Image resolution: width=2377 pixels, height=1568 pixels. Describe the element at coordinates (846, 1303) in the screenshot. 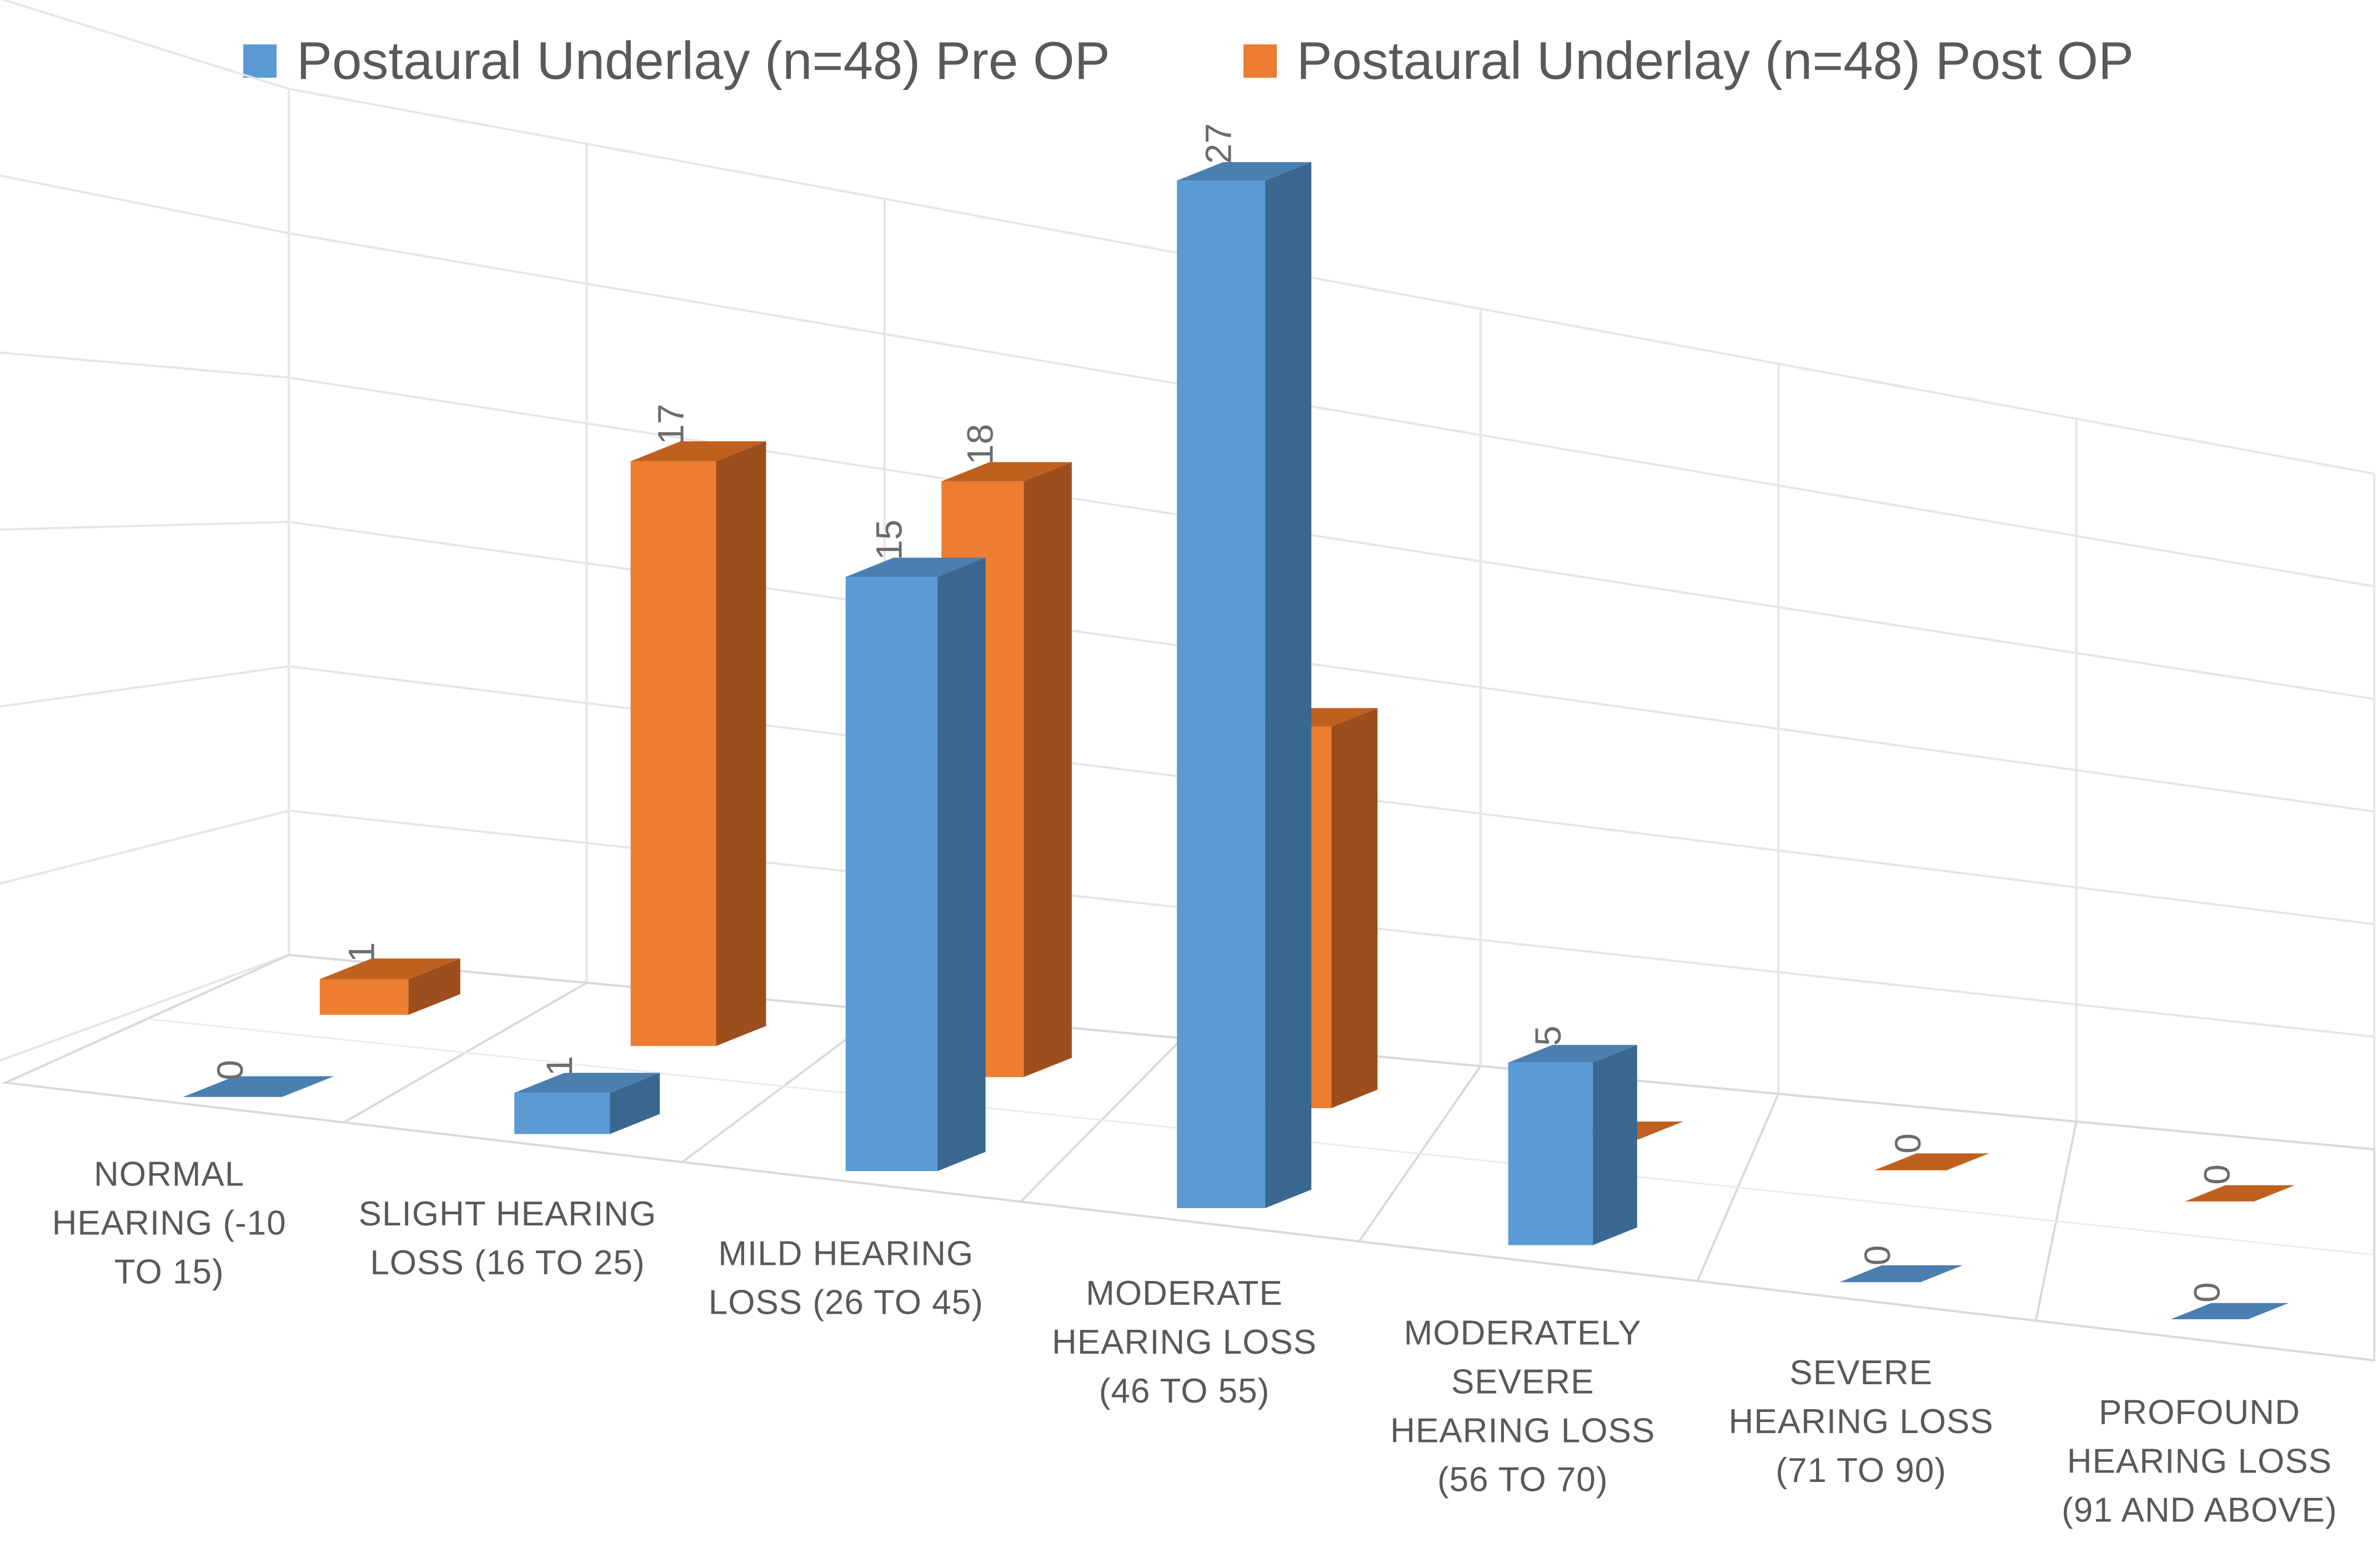

I see `x-tick-label-line: LOSS (26 TO 45)` at that location.